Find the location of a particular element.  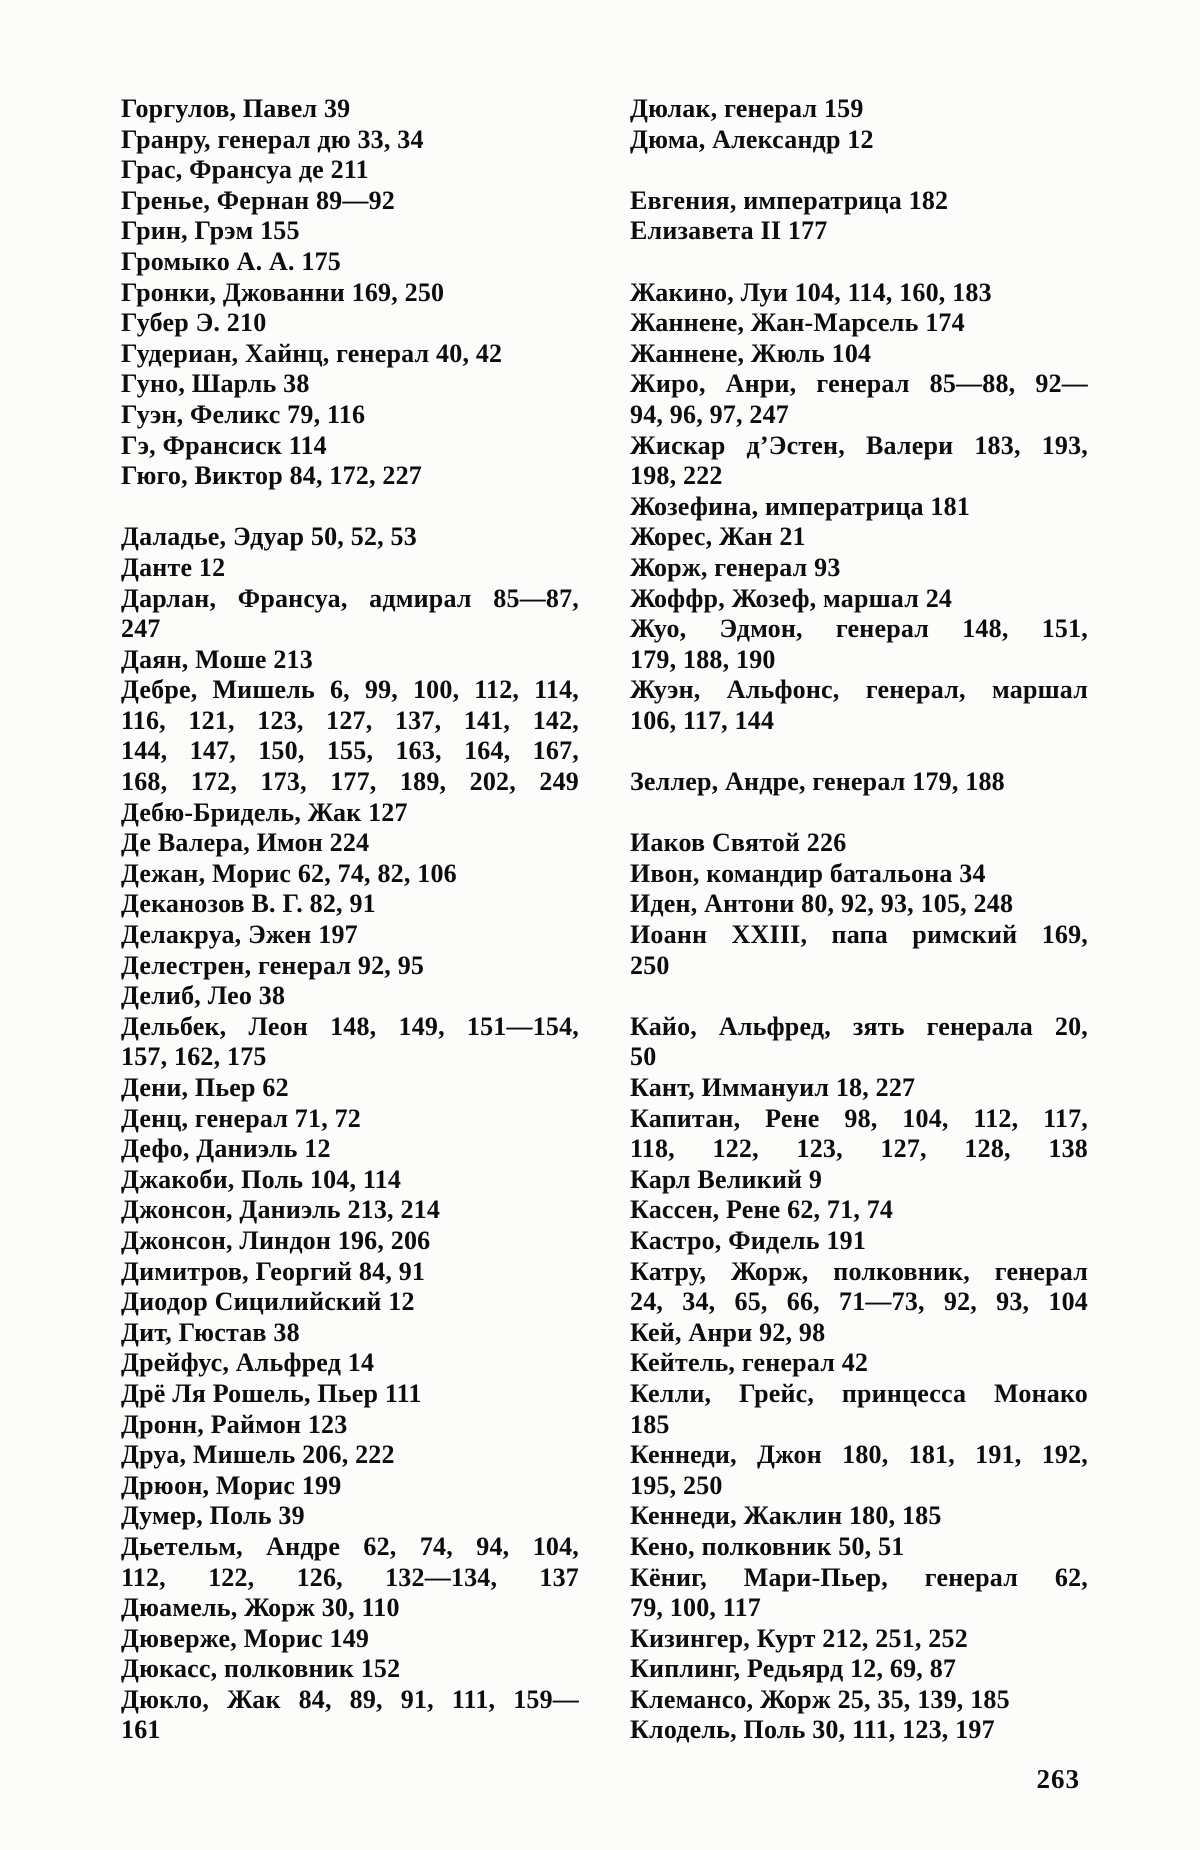

index-entry: Гэ, Франсиск 114 is located at coordinates (350, 446).